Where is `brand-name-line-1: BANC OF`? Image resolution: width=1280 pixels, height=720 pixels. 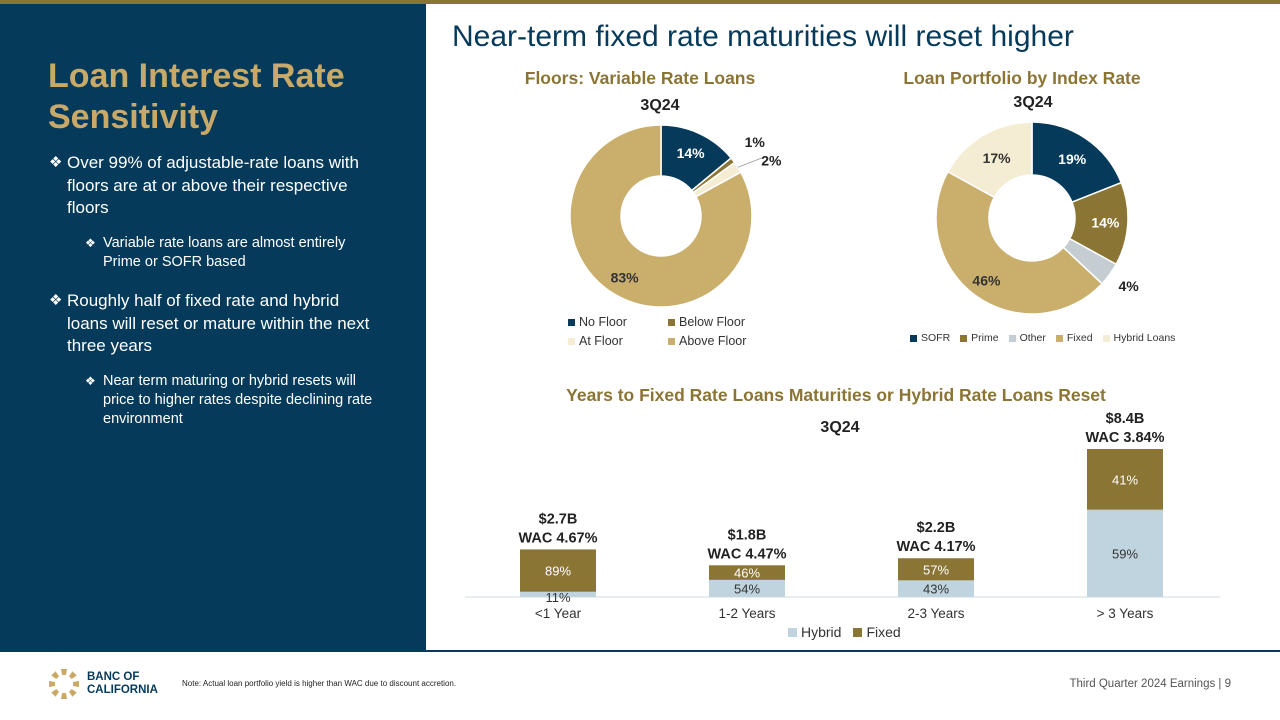
brand-name-line-1: BANC OF is located at coordinates (113, 677).